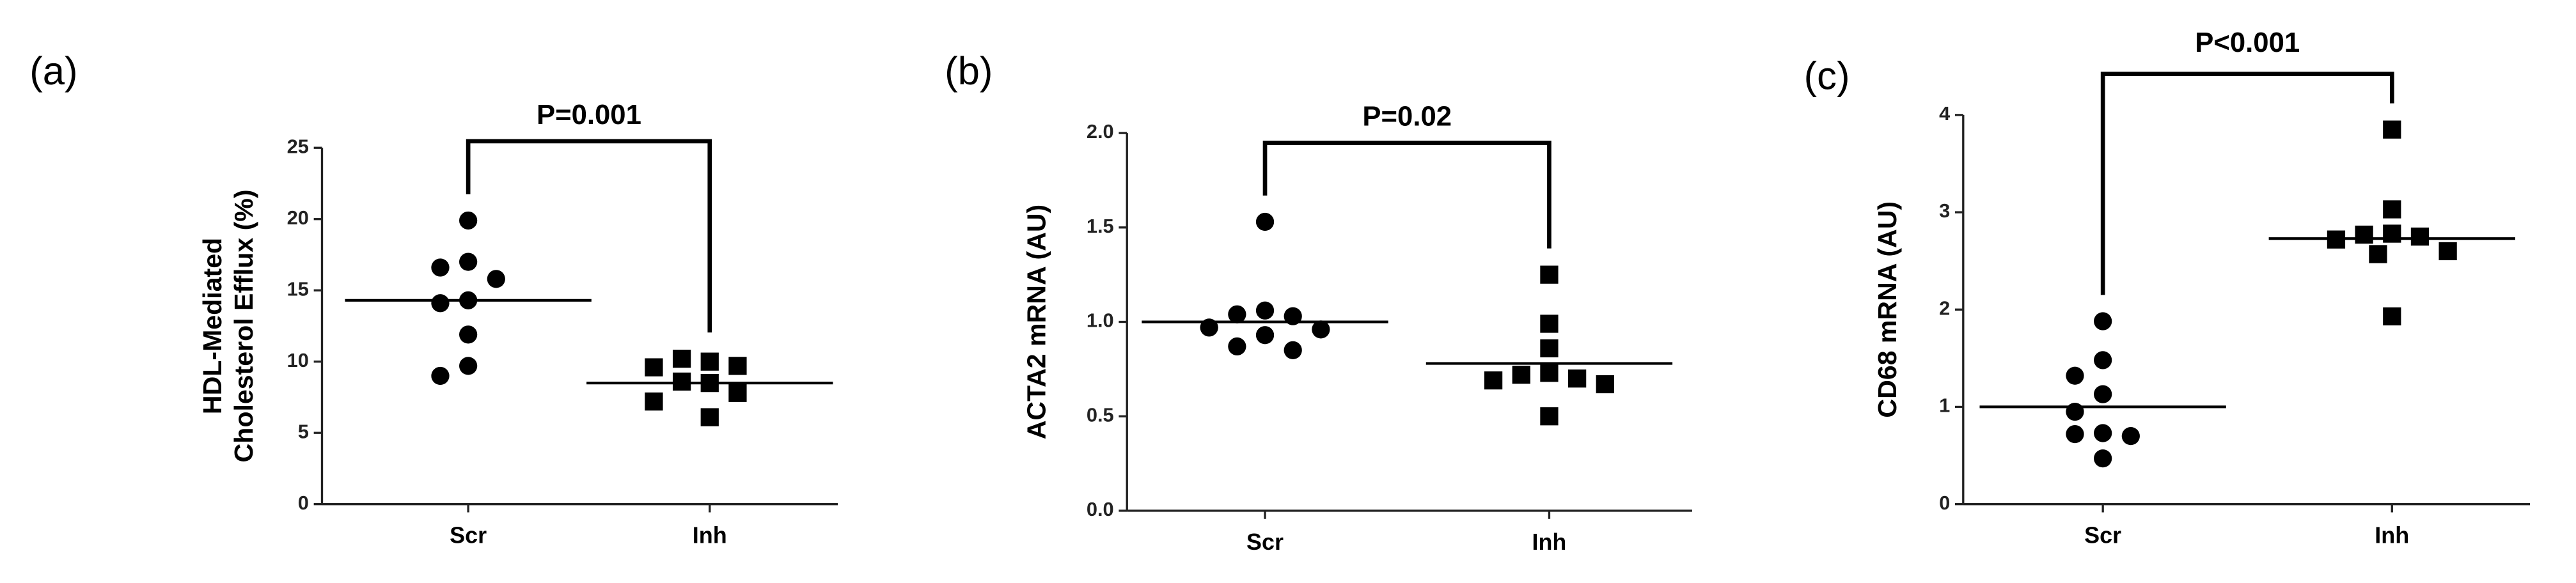 Image resolution: width=2576 pixels, height=583 pixels. What do you see at coordinates (1100, 414) in the screenshot?
I see `y-tick-label: 0.5` at bounding box center [1100, 414].